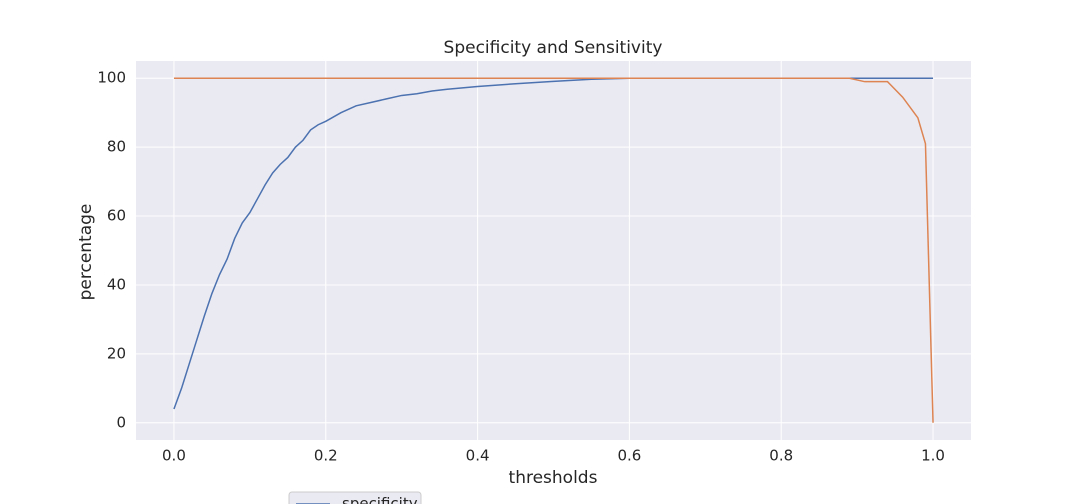 This screenshot has height=504, width=1080. What do you see at coordinates (553, 48) in the screenshot?
I see `chart-title: Specificity and Sensitivity` at bounding box center [553, 48].